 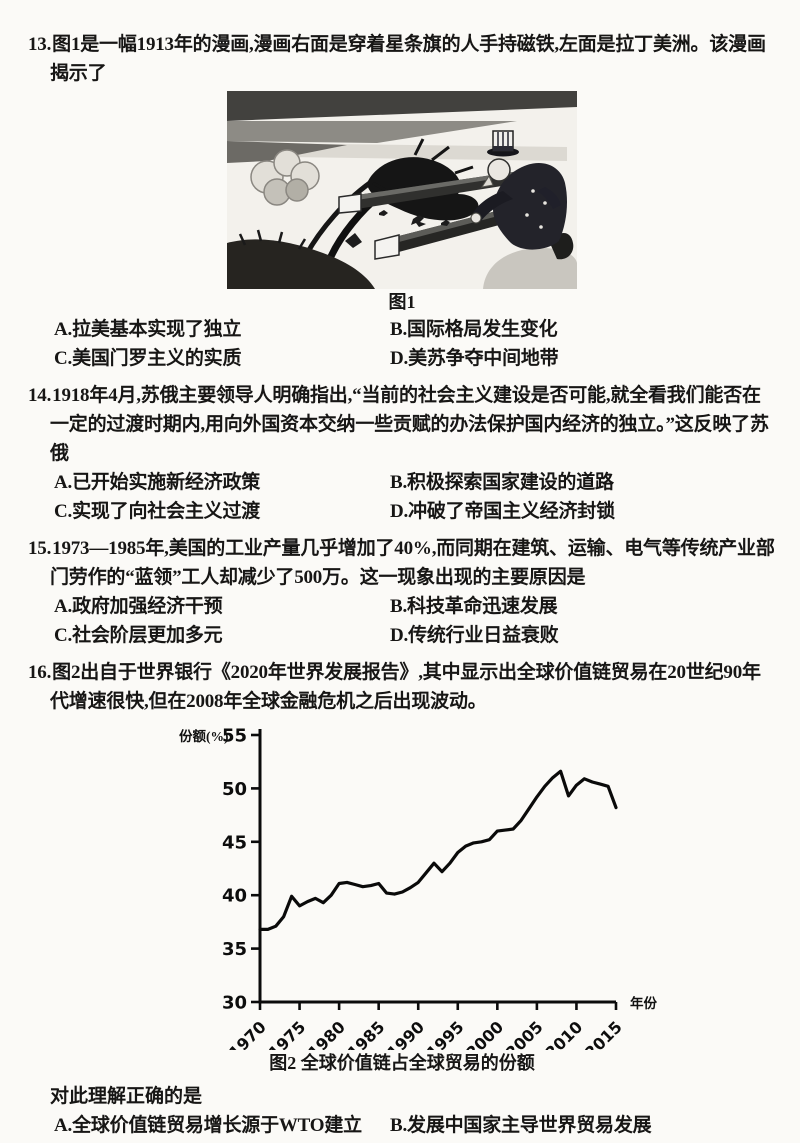 I want to click on y-axis-label: 份额(%), so click(x=204, y=736).